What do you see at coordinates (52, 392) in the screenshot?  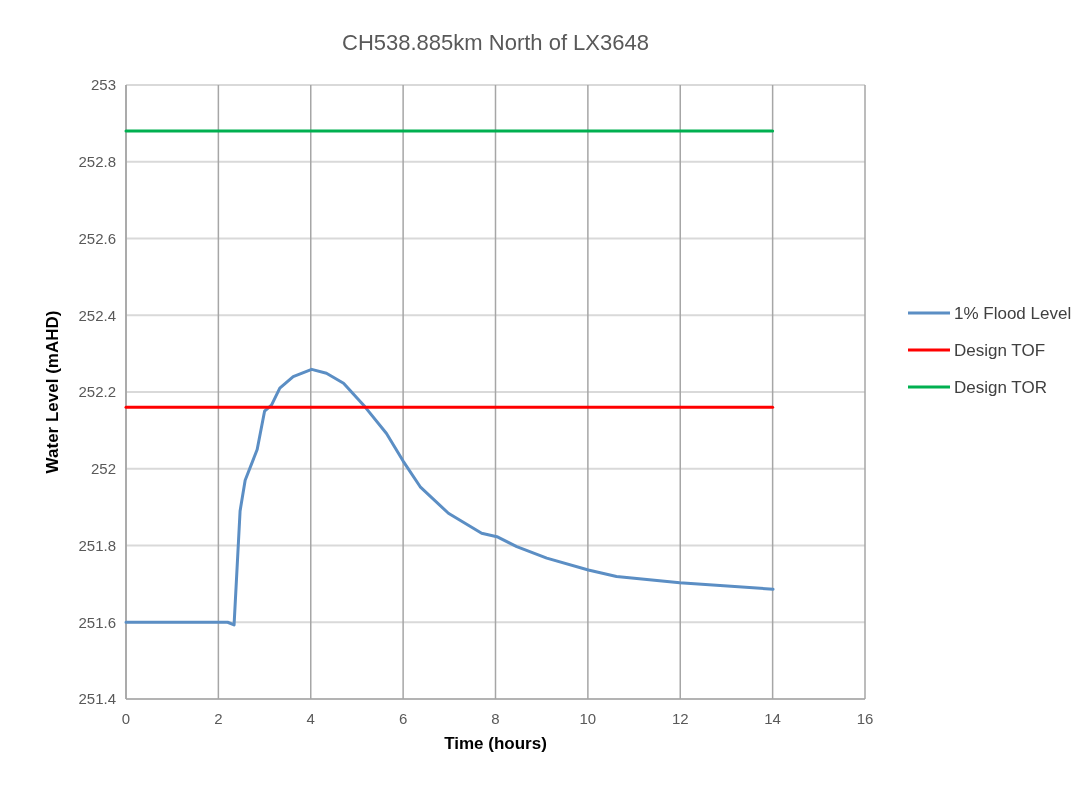 I see `y-axis-title: Water Level (mAHD)` at bounding box center [52, 392].